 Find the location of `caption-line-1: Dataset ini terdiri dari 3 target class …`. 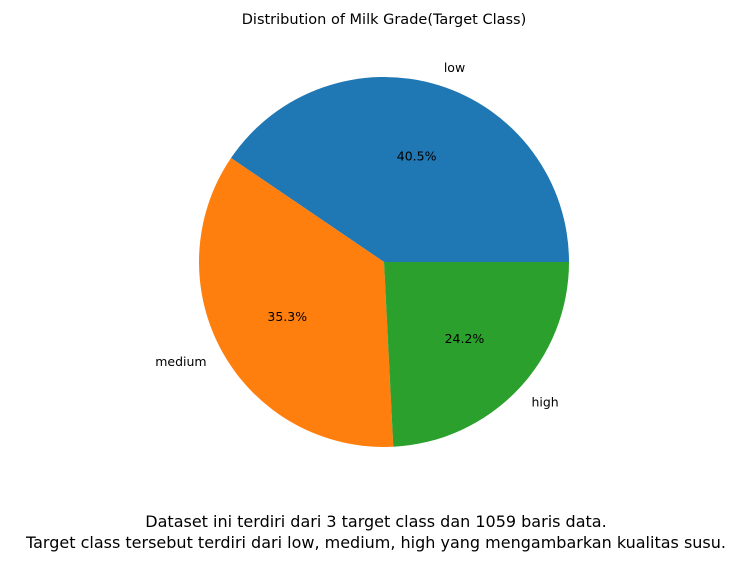

caption-line-1: Dataset ini terdiri dari 3 target class … is located at coordinates (376, 521).